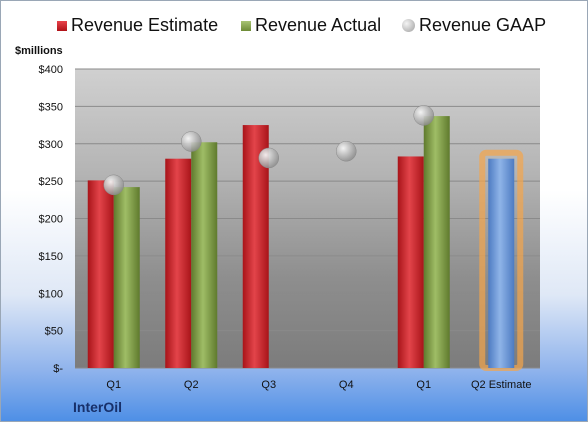  Describe the element at coordinates (51, 107) in the screenshot. I see `y-tick-label: $350` at that location.